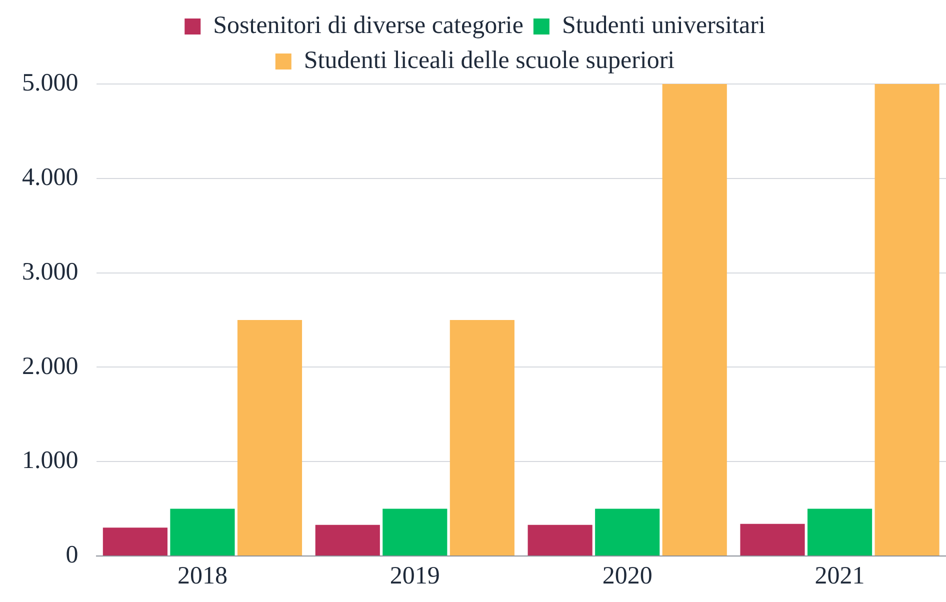  What do you see at coordinates (72, 555) in the screenshot?
I see `y-tick-label: 0` at bounding box center [72, 555].